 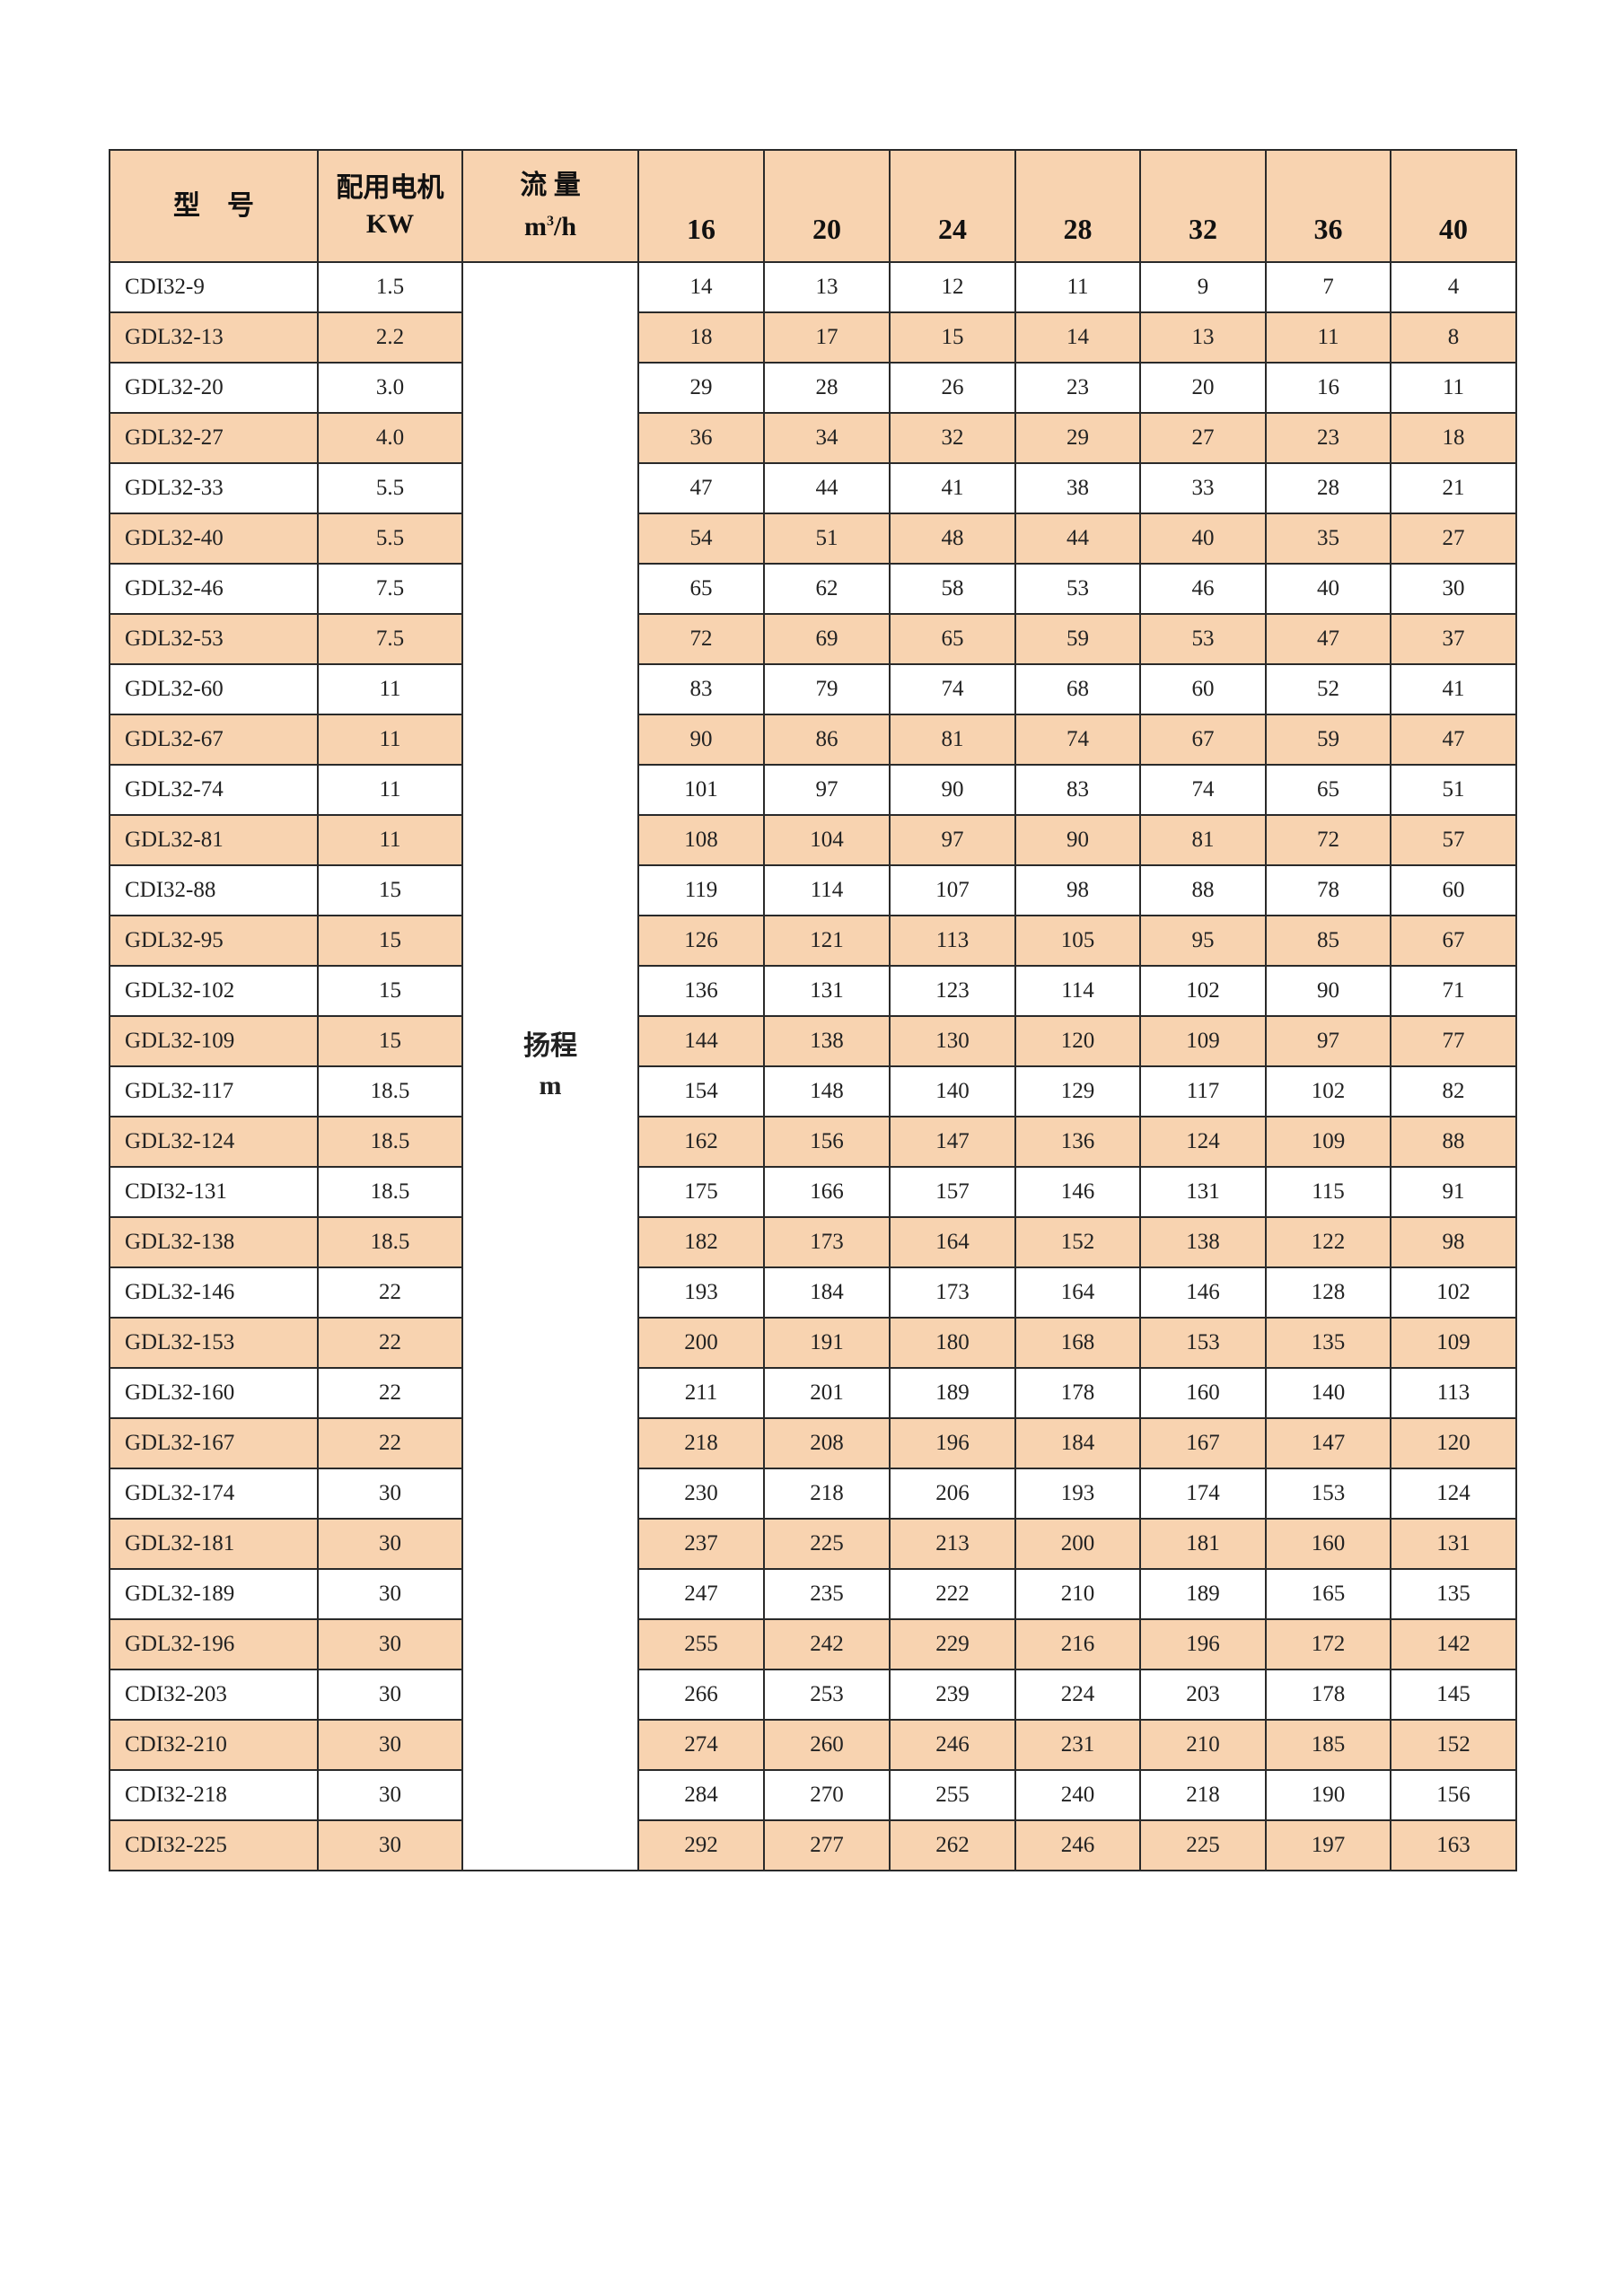 I want to click on head-value-cell: 152, so click(x=1077, y=1242).